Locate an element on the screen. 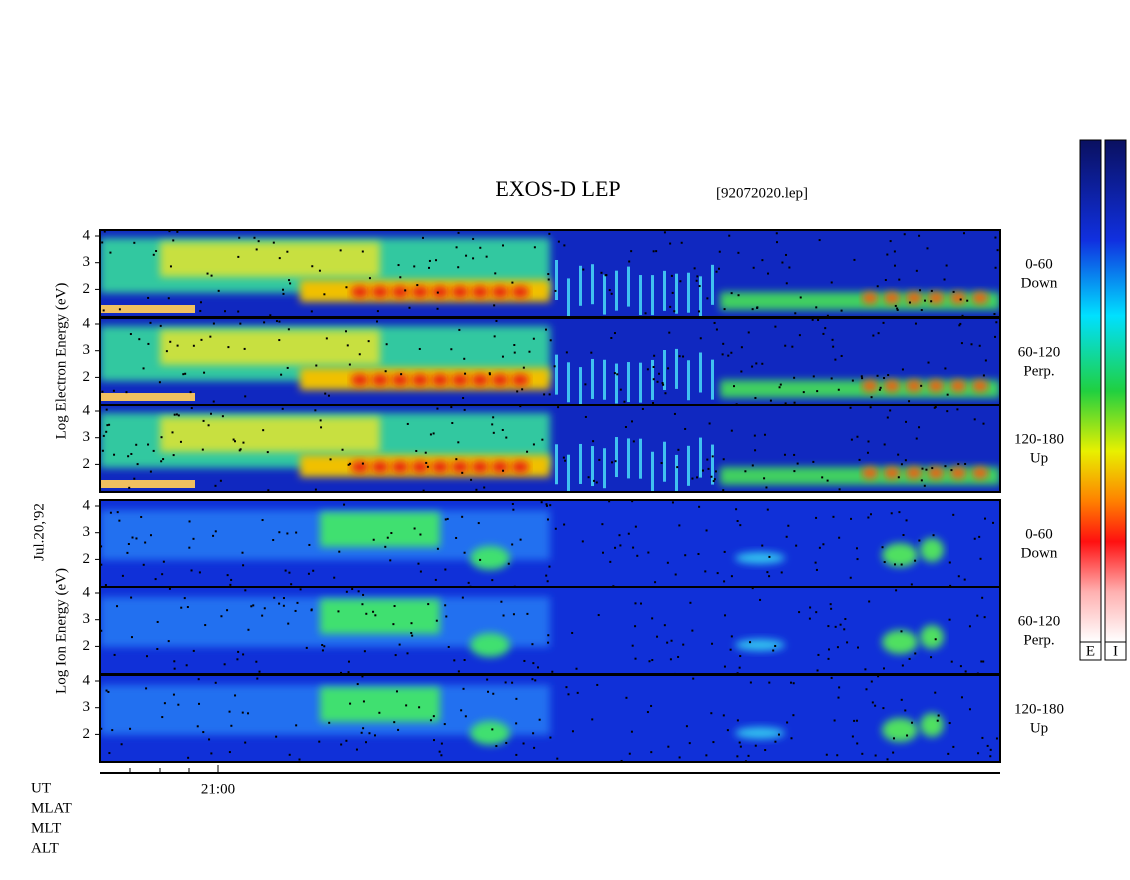  band is located at coordinates (270, 259).